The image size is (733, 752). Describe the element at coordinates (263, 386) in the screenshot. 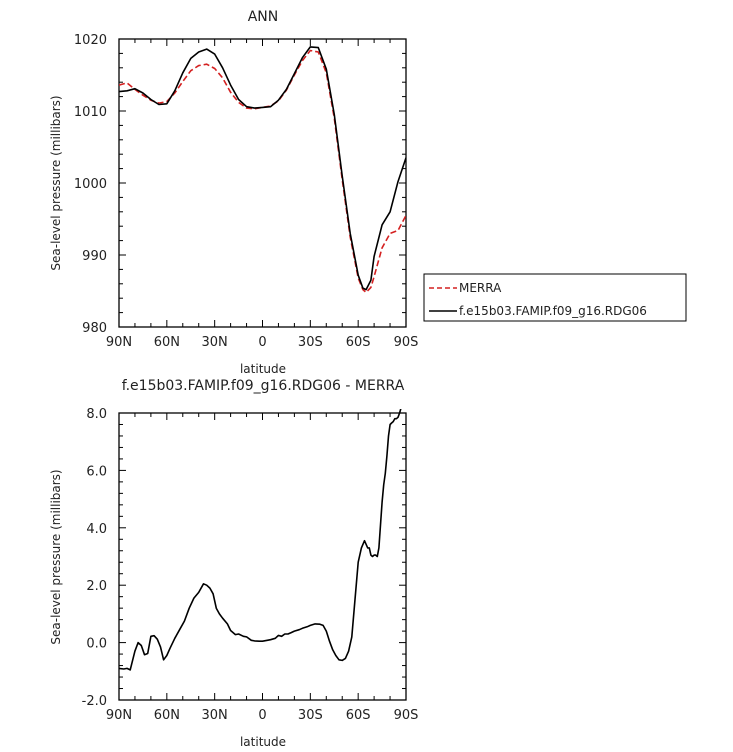

I see `bottom-chart-title: f.e15b03.FAMIP.f09_g16.RDG06 - MERRA` at that location.